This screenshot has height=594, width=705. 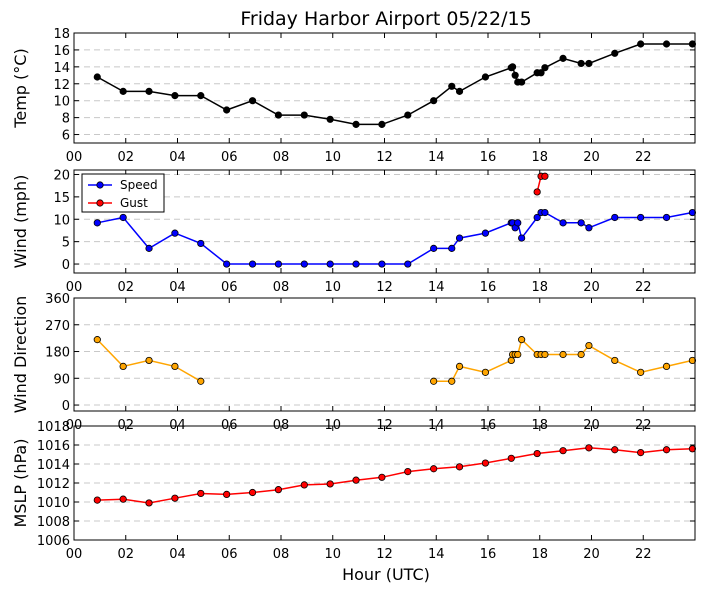 I want to click on y-axis-label: MSLP (hPa), so click(x=20, y=483).